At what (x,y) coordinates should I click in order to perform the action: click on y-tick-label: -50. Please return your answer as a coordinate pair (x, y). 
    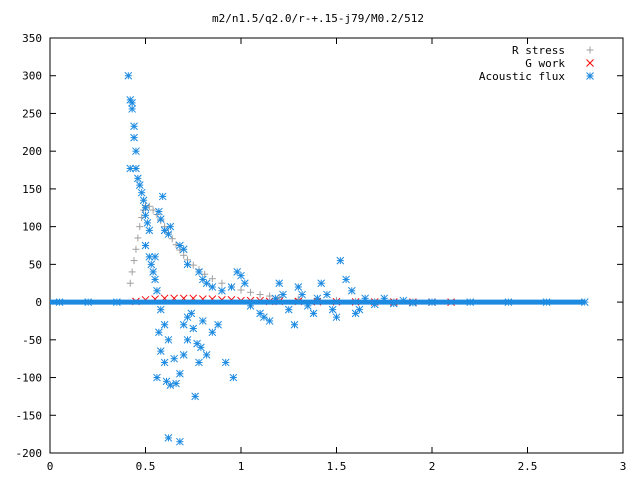
    Looking at the image, I should click on (32, 340).